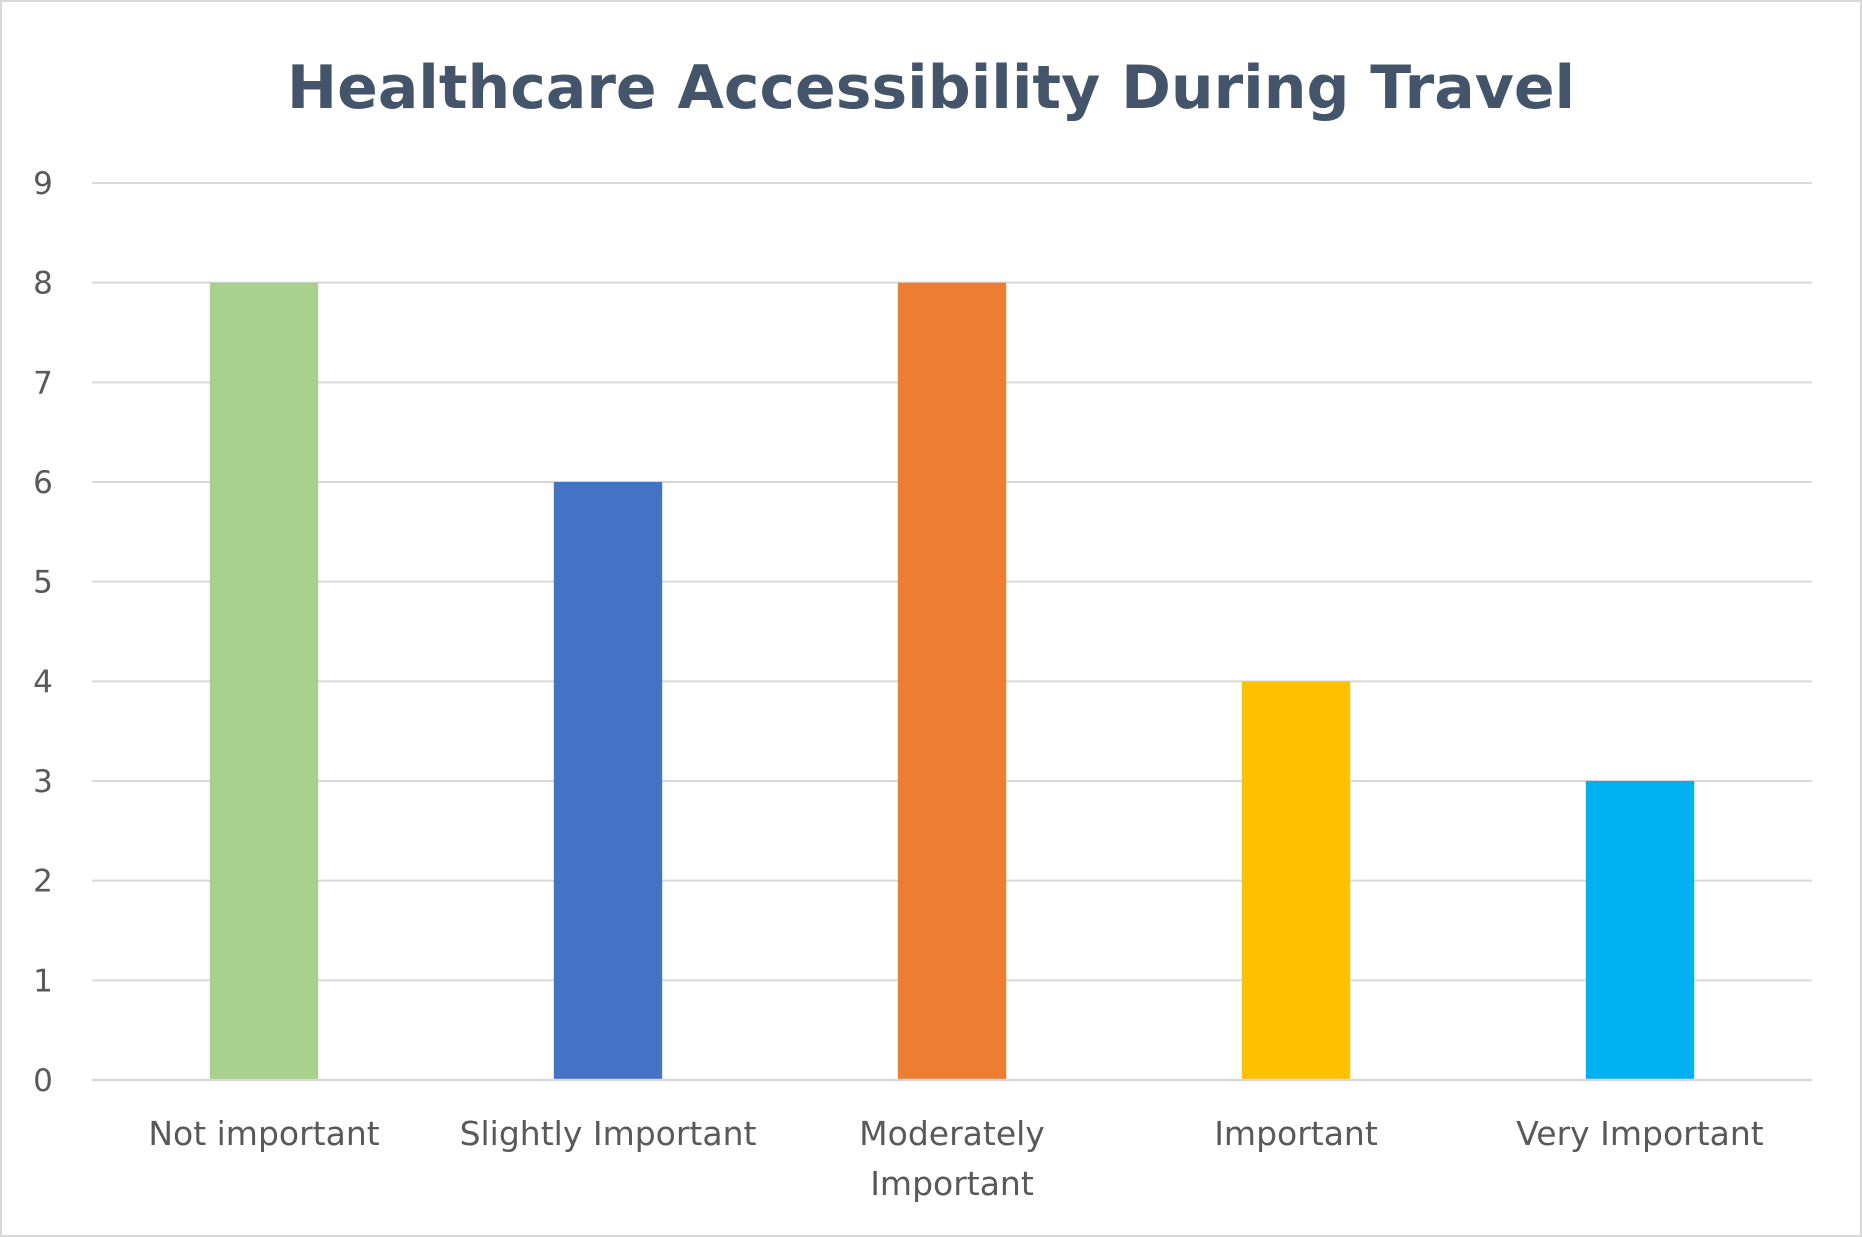  I want to click on x-category-label-5: Very Important, so click(1640, 1133).